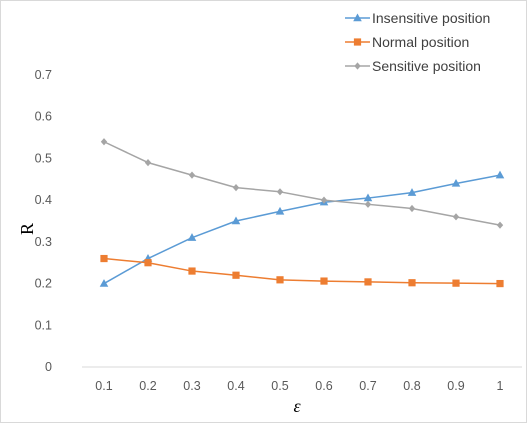 This screenshot has height=428, width=527. I want to click on legend-label: Normal position, so click(420, 42).